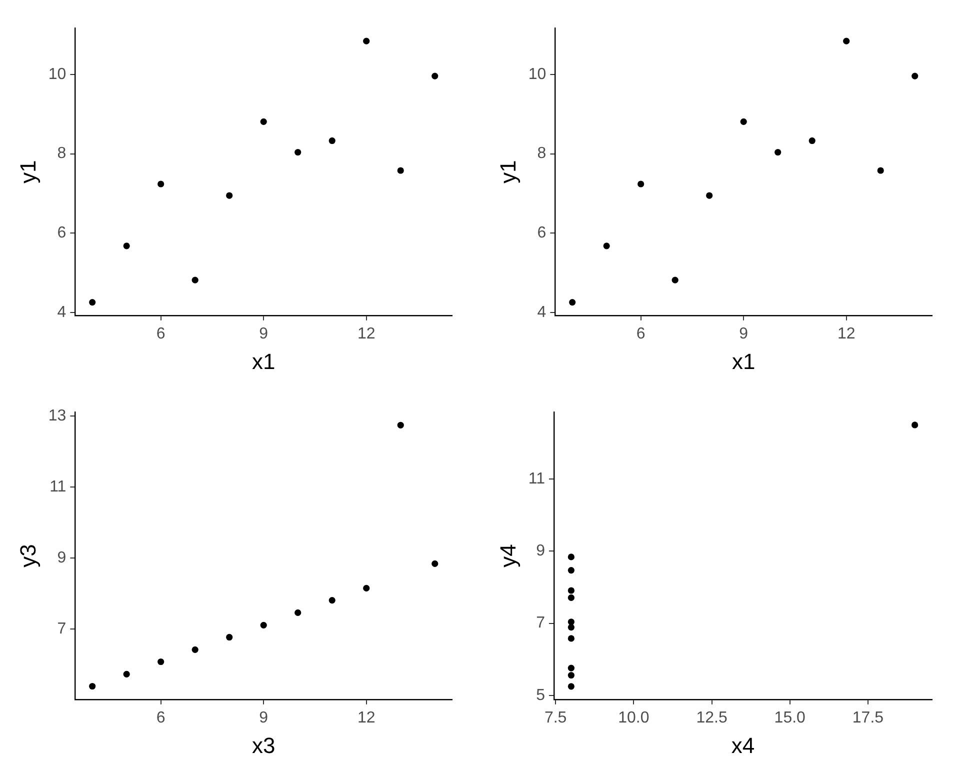 This screenshot has width=960, height=768. Describe the element at coordinates (868, 717) in the screenshot. I see `x-tick-label: 17.5` at that location.